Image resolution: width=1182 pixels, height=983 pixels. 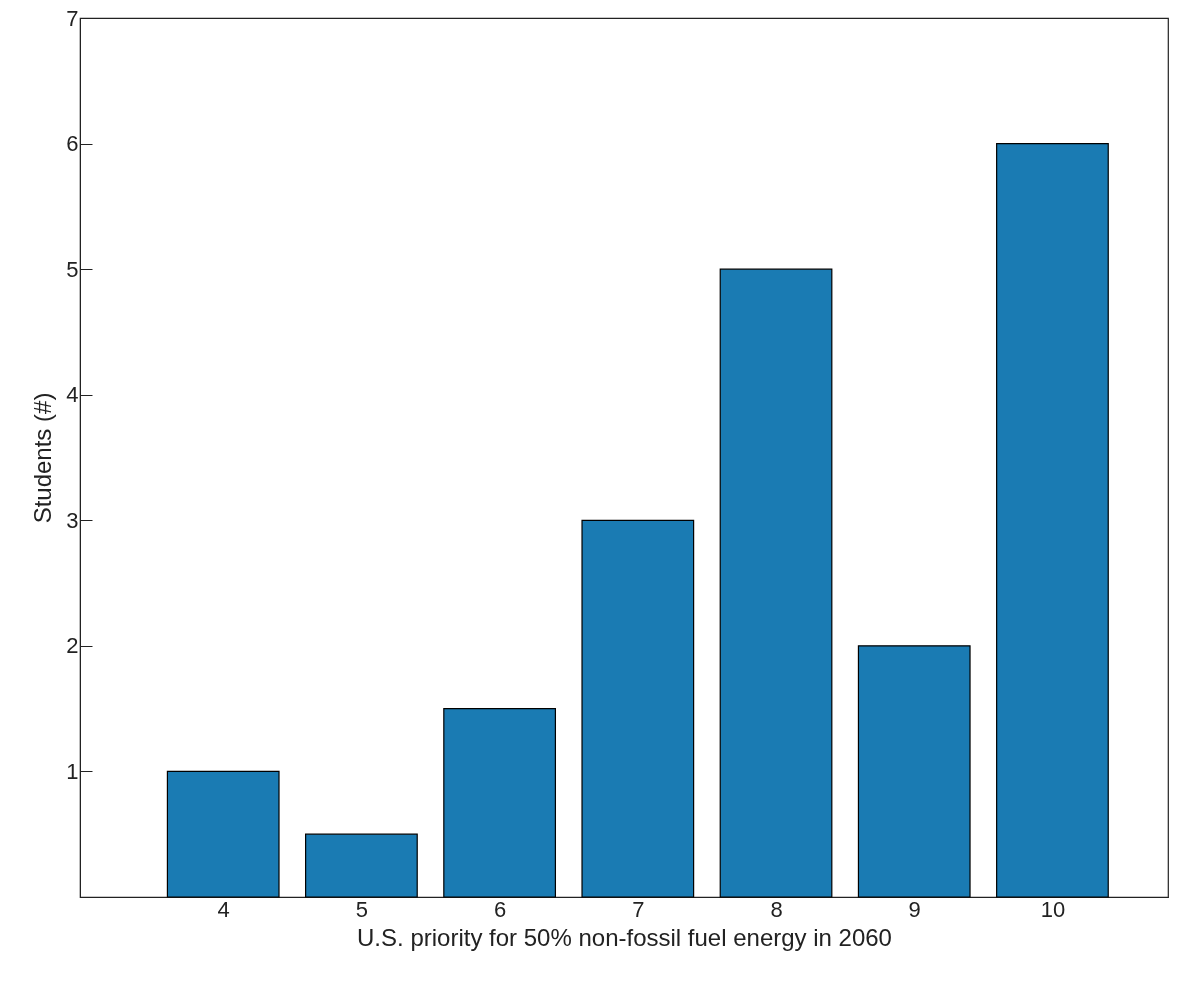 I want to click on y-tick-label: 1, so click(x=72, y=771).